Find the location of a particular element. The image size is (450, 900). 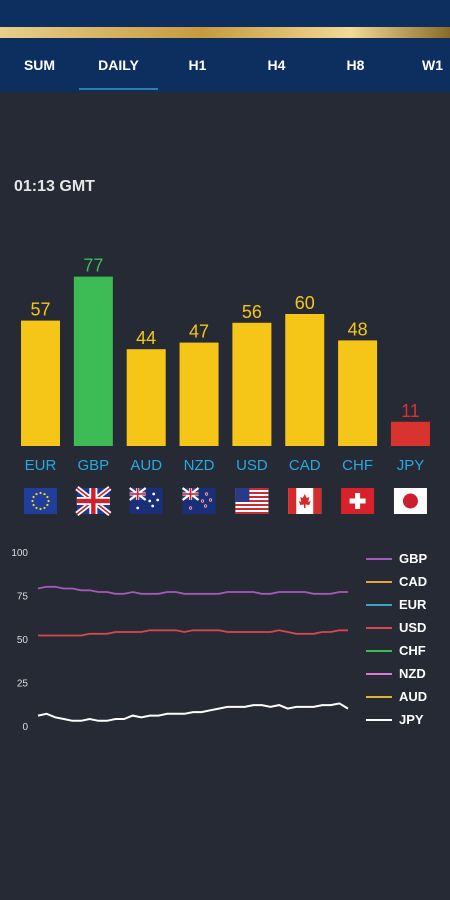

tab-w1: W1 is located at coordinates (432, 65).